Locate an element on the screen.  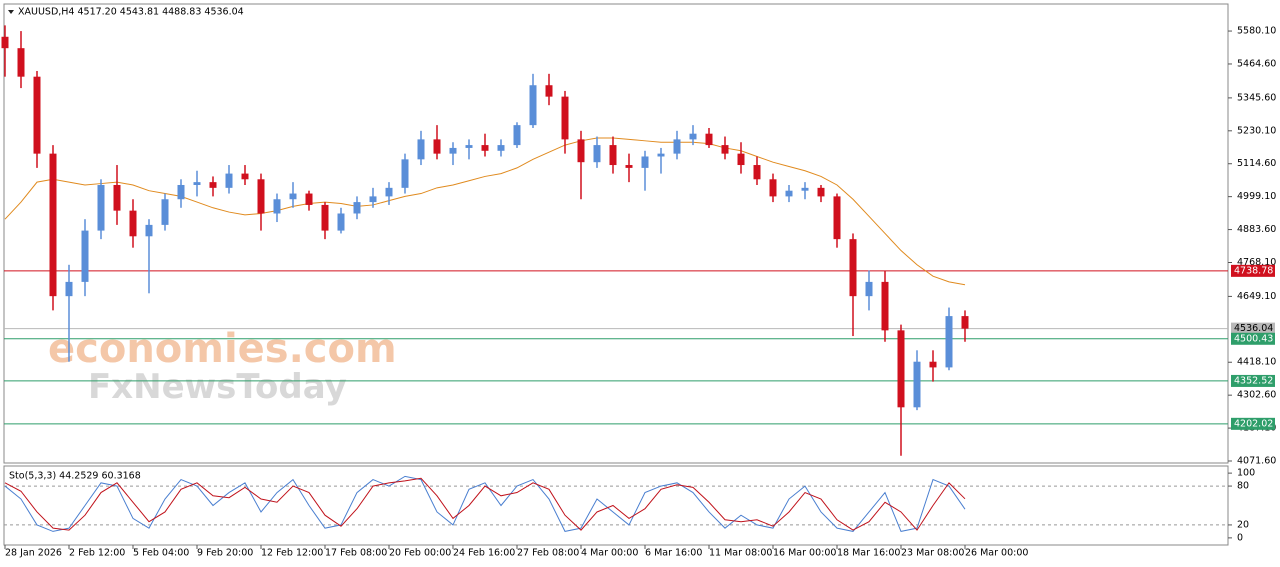
x-tick-label: 4 Mar 00:00 is located at coordinates (609, 553).